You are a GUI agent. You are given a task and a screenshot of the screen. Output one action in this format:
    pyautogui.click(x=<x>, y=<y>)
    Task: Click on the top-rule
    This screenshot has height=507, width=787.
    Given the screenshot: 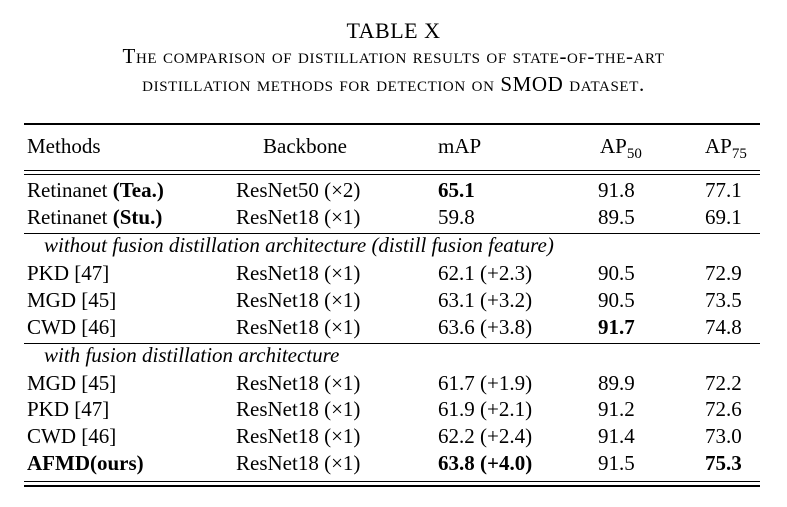 What is the action you would take?
    pyautogui.click(x=392, y=124)
    